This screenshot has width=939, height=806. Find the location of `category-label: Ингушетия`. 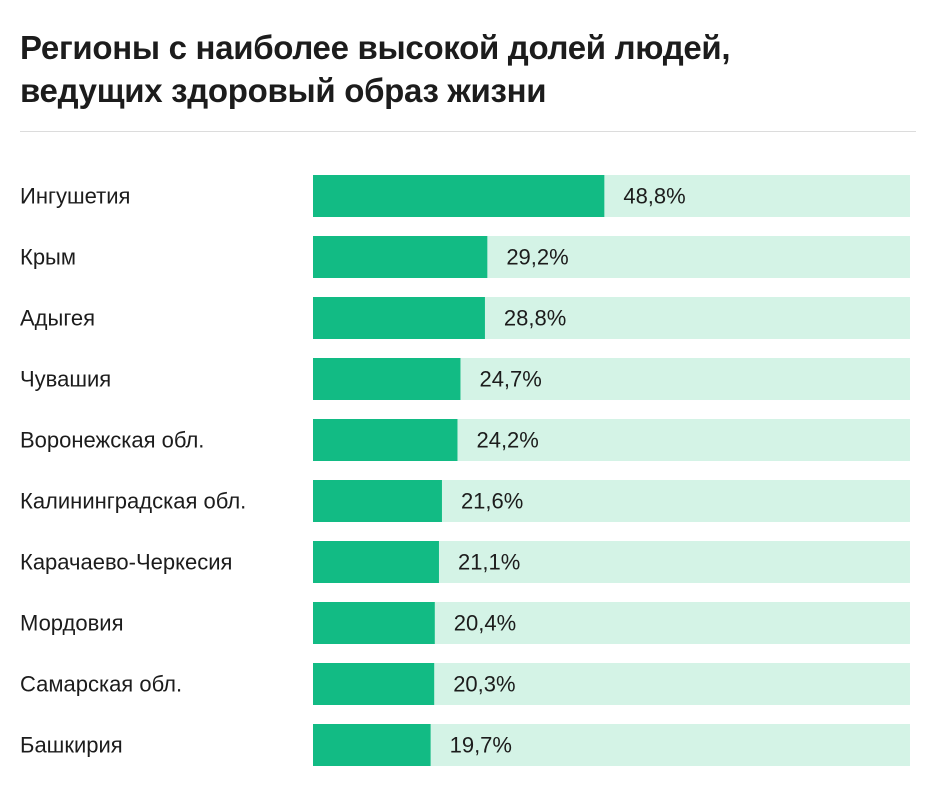

category-label: Ингушетия is located at coordinates (75, 196).